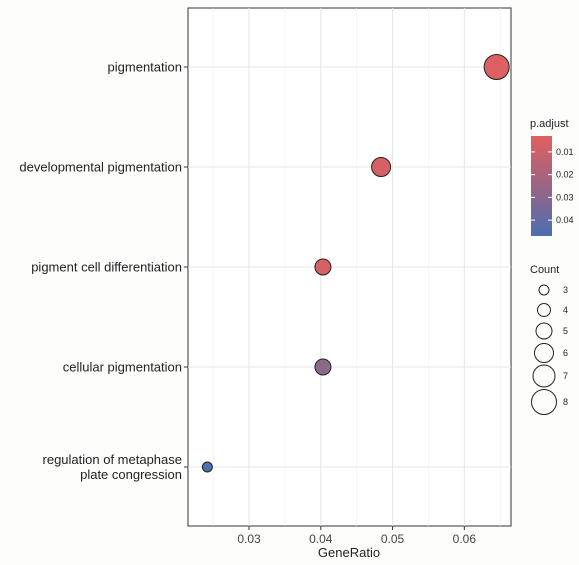 The height and width of the screenshot is (565, 579). Describe the element at coordinates (541, 186) in the screenshot. I see `color-legend-bar` at that location.